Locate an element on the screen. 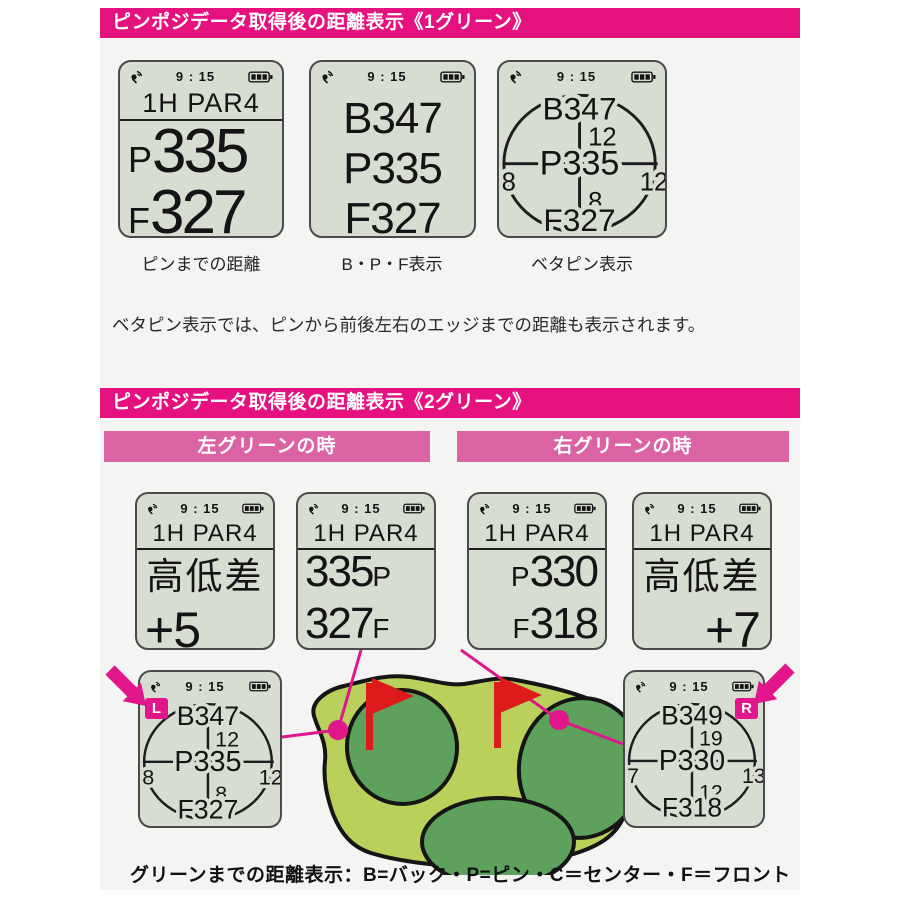 The image size is (900, 900). distance-legend: グリーンまでの距離表示：B=バック・P=ピン・C＝センター・F＝フロント is located at coordinates (460, 875).